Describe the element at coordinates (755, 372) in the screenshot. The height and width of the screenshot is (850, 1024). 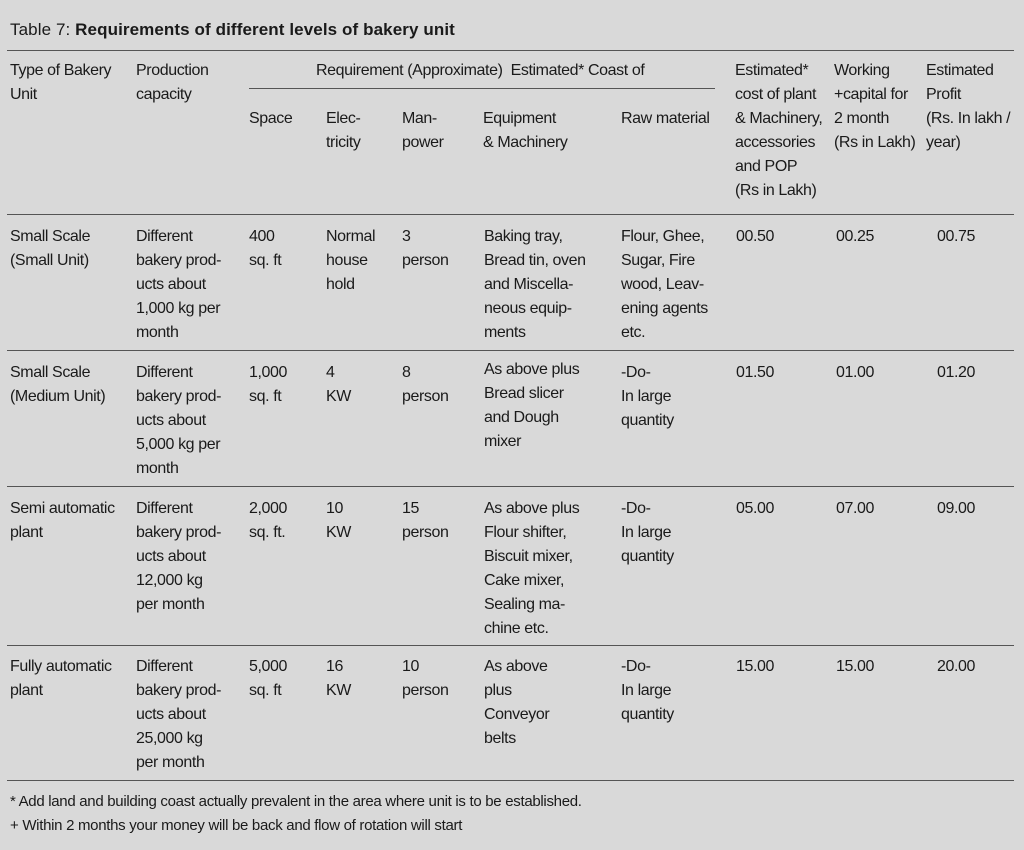
I see `cell-plant-cost: 01.50` at that location.